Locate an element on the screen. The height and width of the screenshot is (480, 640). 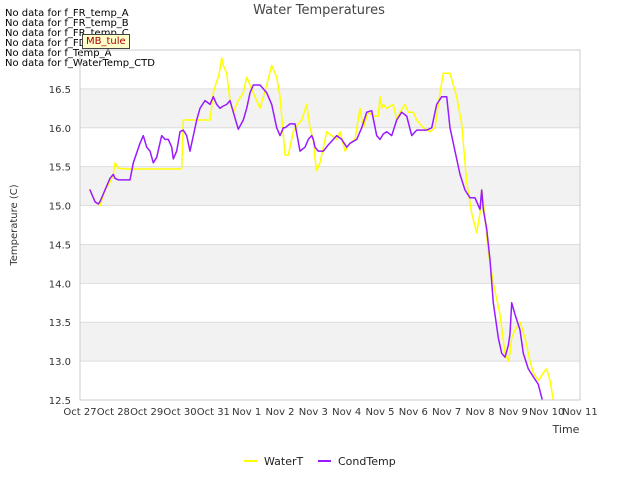
no-data-message: No data for f_FR_temp_B is located at coordinates (67, 23).